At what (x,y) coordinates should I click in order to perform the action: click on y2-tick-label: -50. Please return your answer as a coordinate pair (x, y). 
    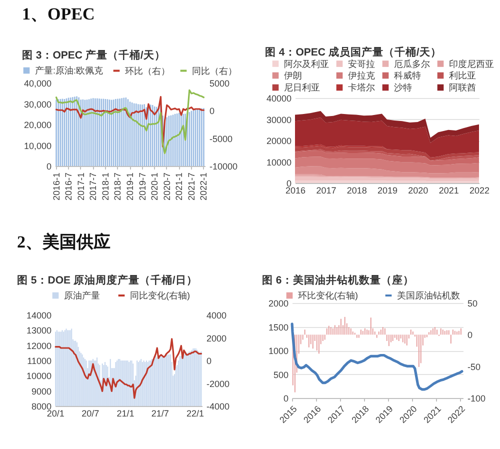
    Looking at the image, I should click on (474, 367).